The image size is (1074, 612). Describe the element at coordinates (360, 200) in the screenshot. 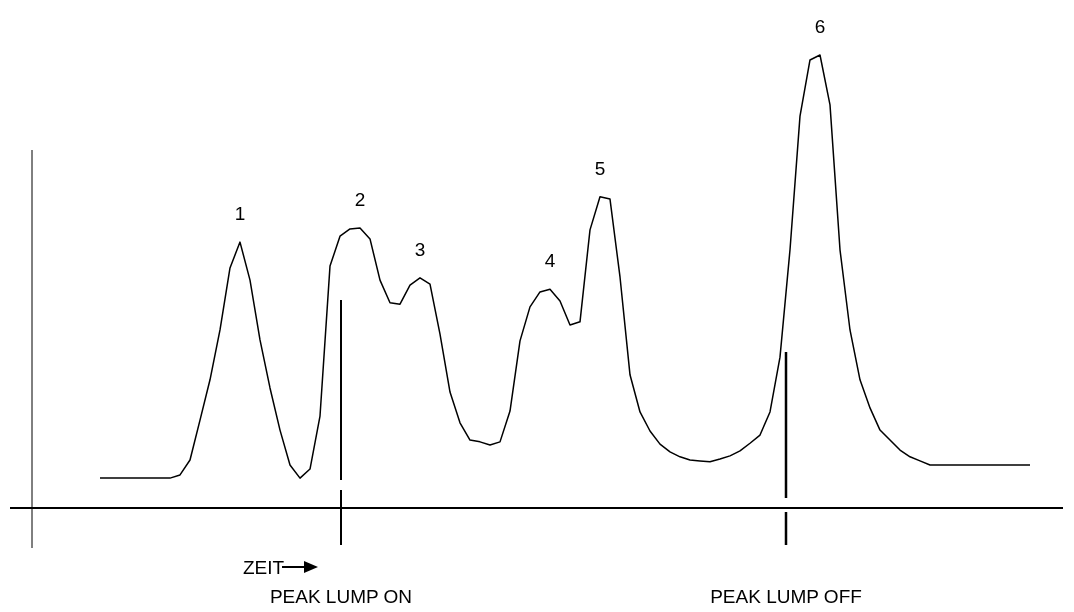

I see `annotation: 2` at that location.